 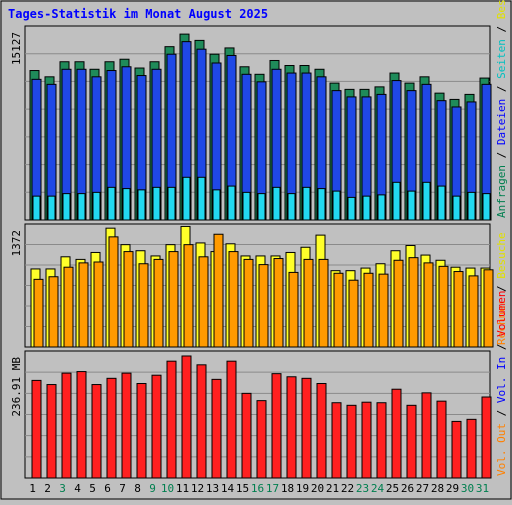 I want to click on day-label-19: 19, so click(x=302, y=488).